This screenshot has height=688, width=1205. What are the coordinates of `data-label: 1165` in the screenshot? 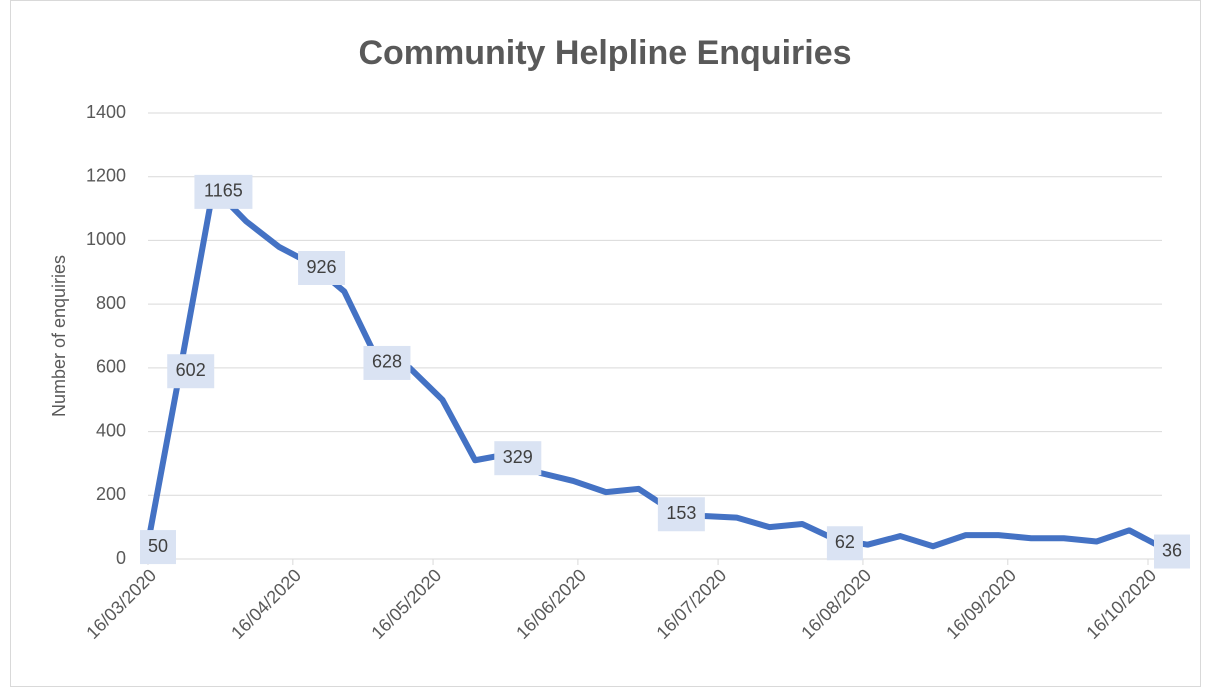 It's located at (223, 191).